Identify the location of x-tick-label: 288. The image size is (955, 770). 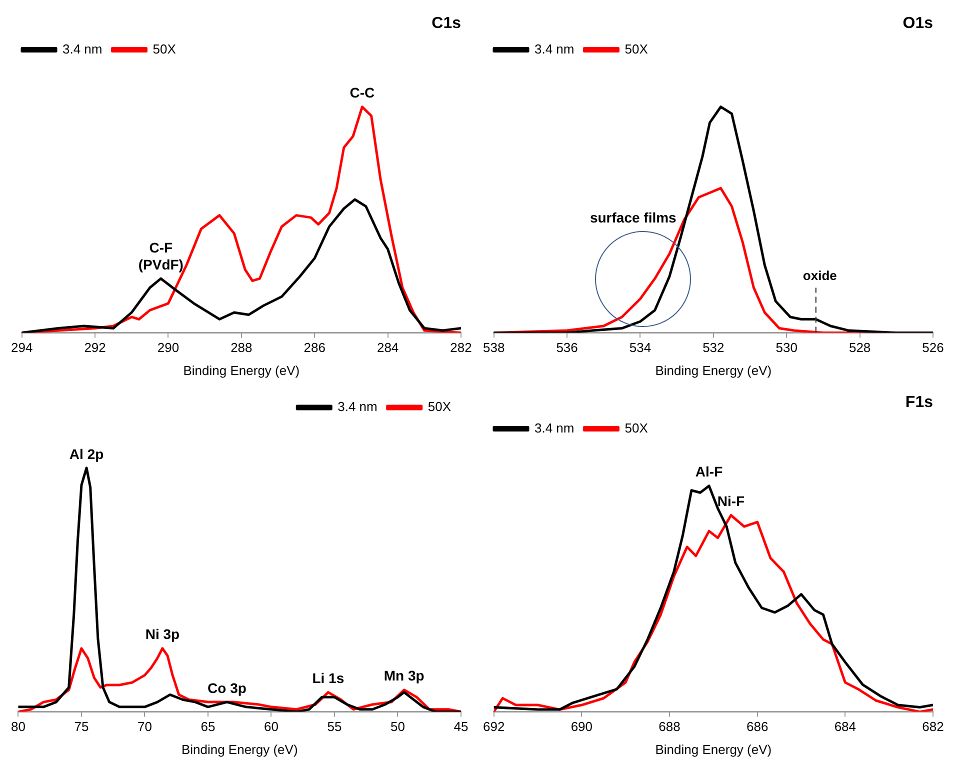
(241, 348).